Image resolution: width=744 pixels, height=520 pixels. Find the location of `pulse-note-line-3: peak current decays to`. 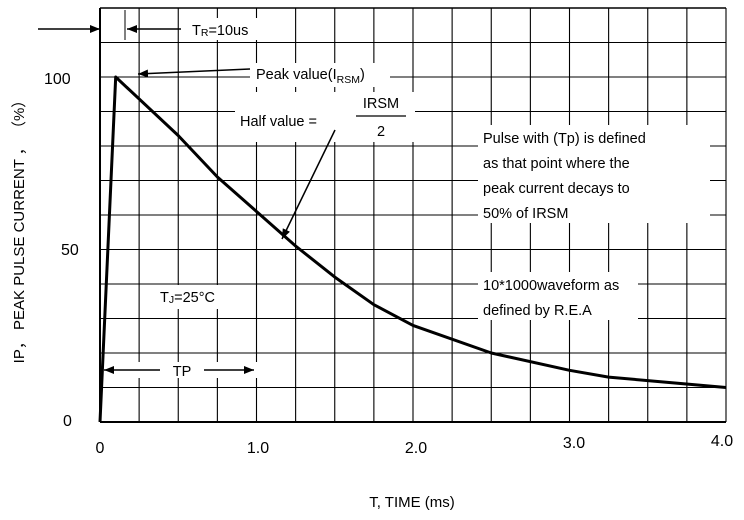

pulse-note-line-3: peak current decays to is located at coordinates (556, 189).